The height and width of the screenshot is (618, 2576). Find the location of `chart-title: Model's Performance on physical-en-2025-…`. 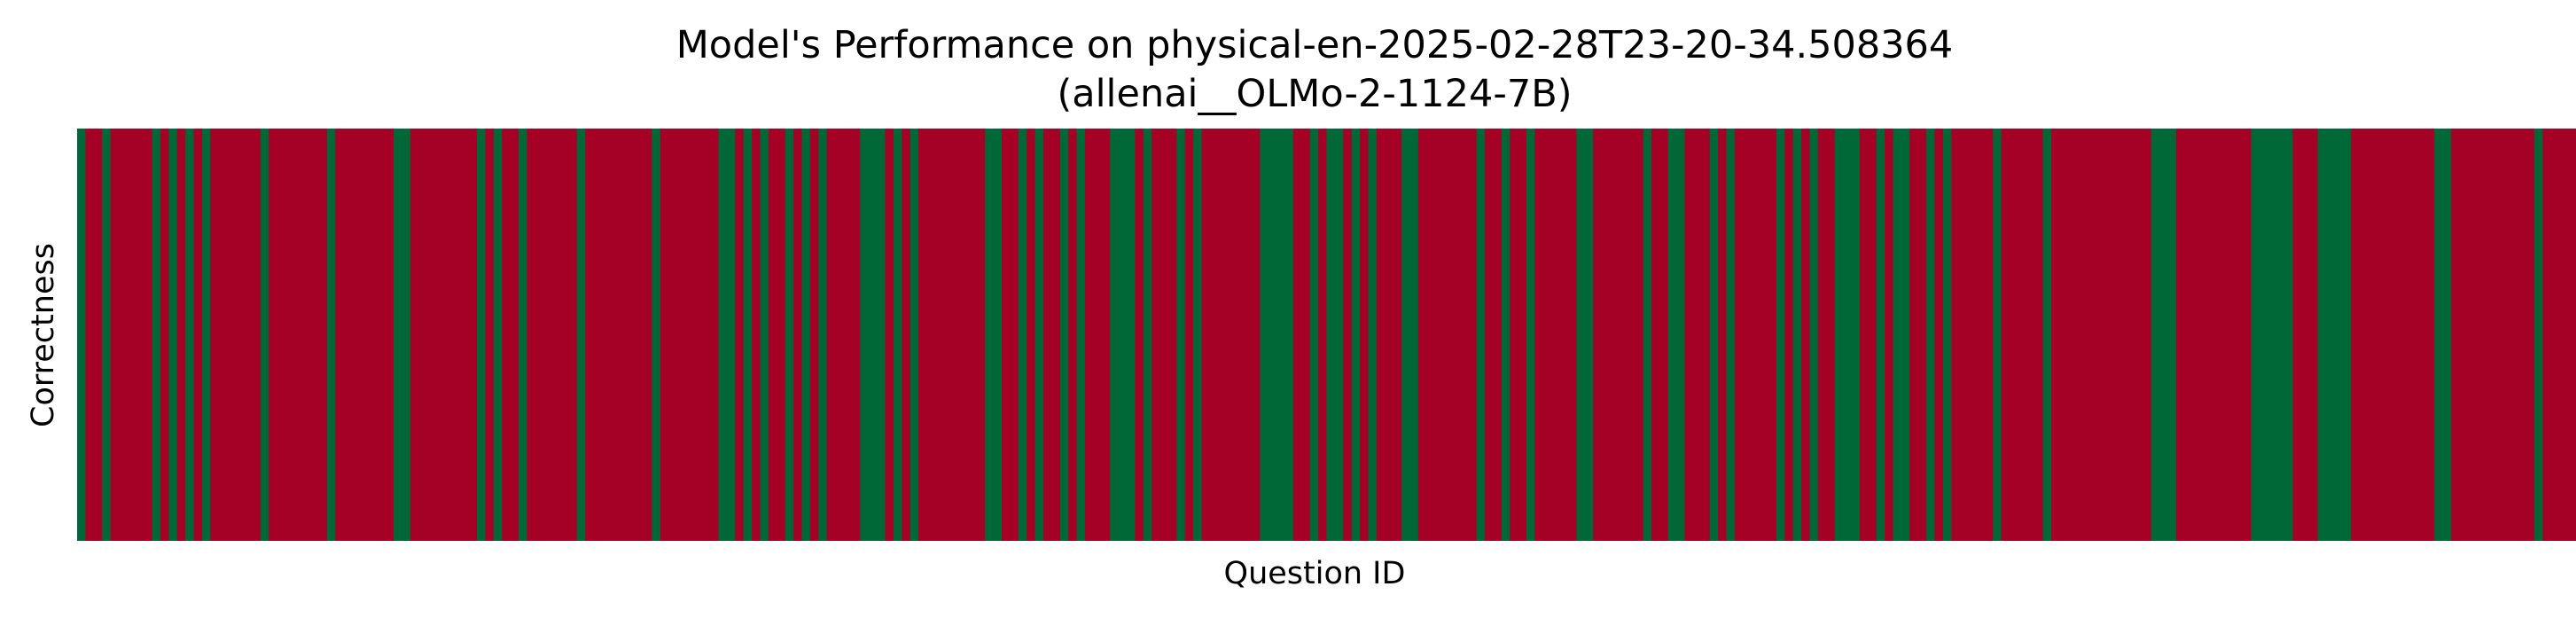

chart-title: Model's Performance on physical-en-2025-… is located at coordinates (1315, 45).